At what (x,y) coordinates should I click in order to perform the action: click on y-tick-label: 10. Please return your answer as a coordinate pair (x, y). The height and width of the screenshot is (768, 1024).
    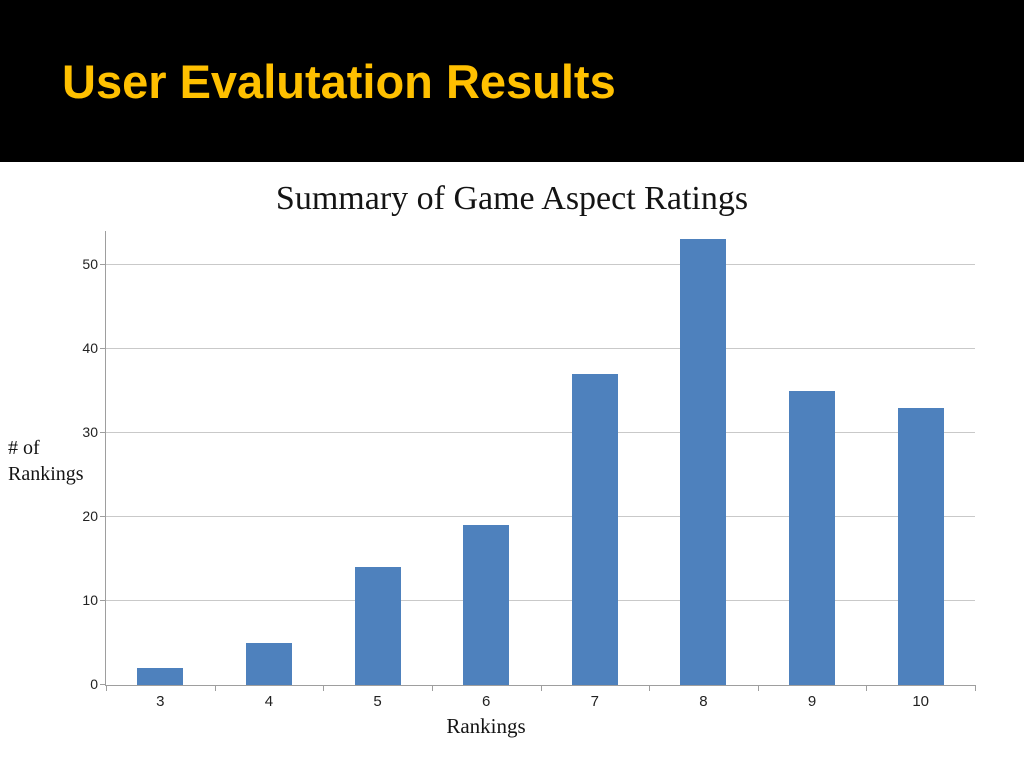
    Looking at the image, I should click on (90, 599).